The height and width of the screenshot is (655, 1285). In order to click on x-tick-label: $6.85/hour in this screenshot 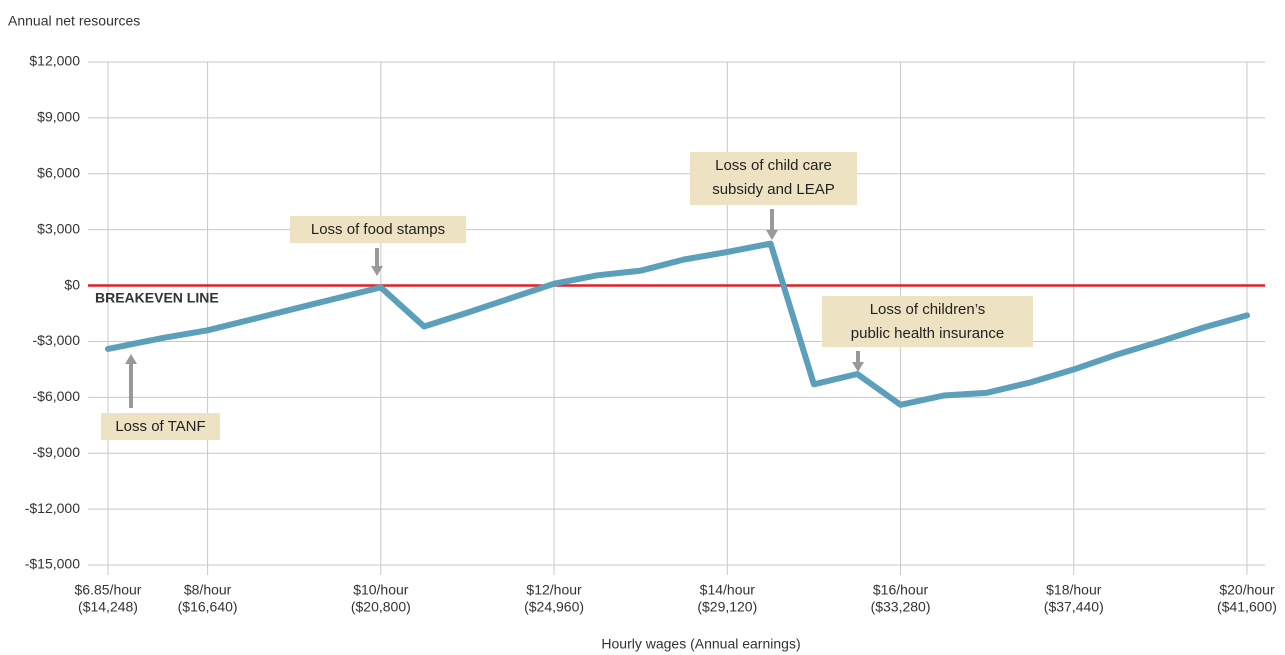, I will do `click(108, 590)`.